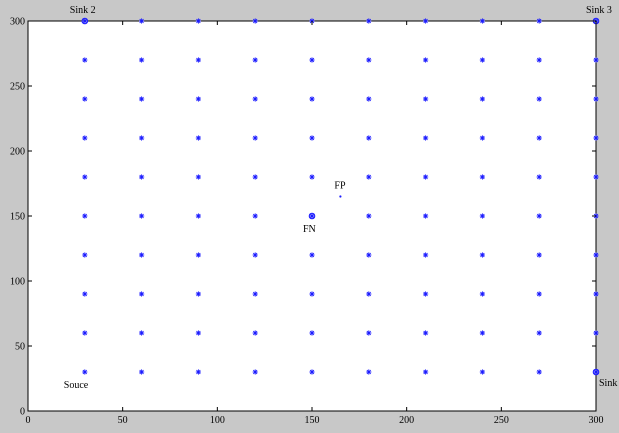  What do you see at coordinates (312, 420) in the screenshot?
I see `x-tick-label: 150` at bounding box center [312, 420].